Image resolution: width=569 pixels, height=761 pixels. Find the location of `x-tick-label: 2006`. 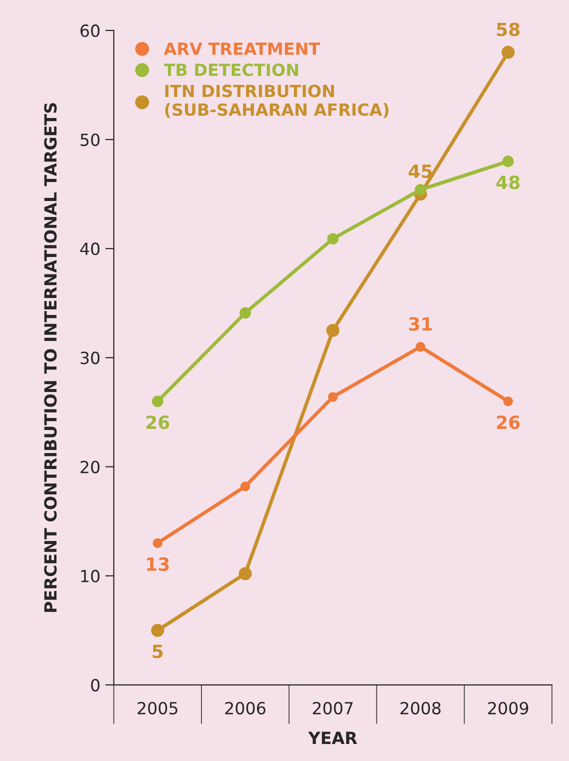

x-tick-label: 2006 is located at coordinates (245, 708).